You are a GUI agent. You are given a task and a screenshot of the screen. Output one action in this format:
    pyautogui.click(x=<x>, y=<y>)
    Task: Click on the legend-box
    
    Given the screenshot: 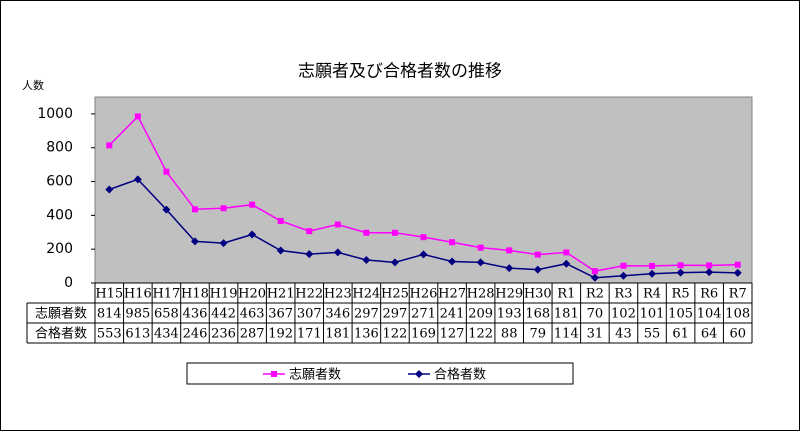 What is the action you would take?
    pyautogui.click(x=380, y=373)
    